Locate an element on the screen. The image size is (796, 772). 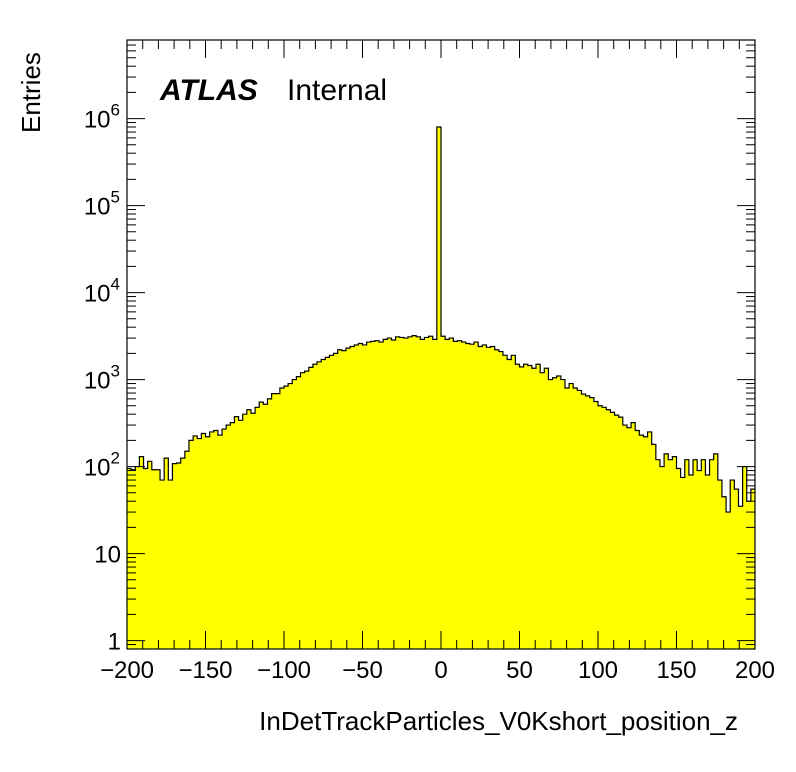
y-tick-label-exponent: 6 is located at coordinates (115, 110).